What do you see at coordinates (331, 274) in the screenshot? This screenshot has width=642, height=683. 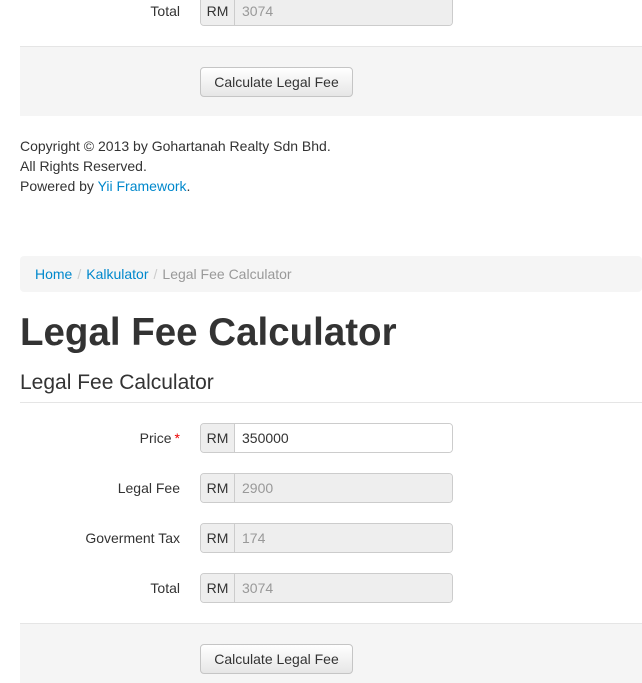 I see `breadcrumb: Home / Kalkulator / Legal Fee Calculator` at bounding box center [331, 274].